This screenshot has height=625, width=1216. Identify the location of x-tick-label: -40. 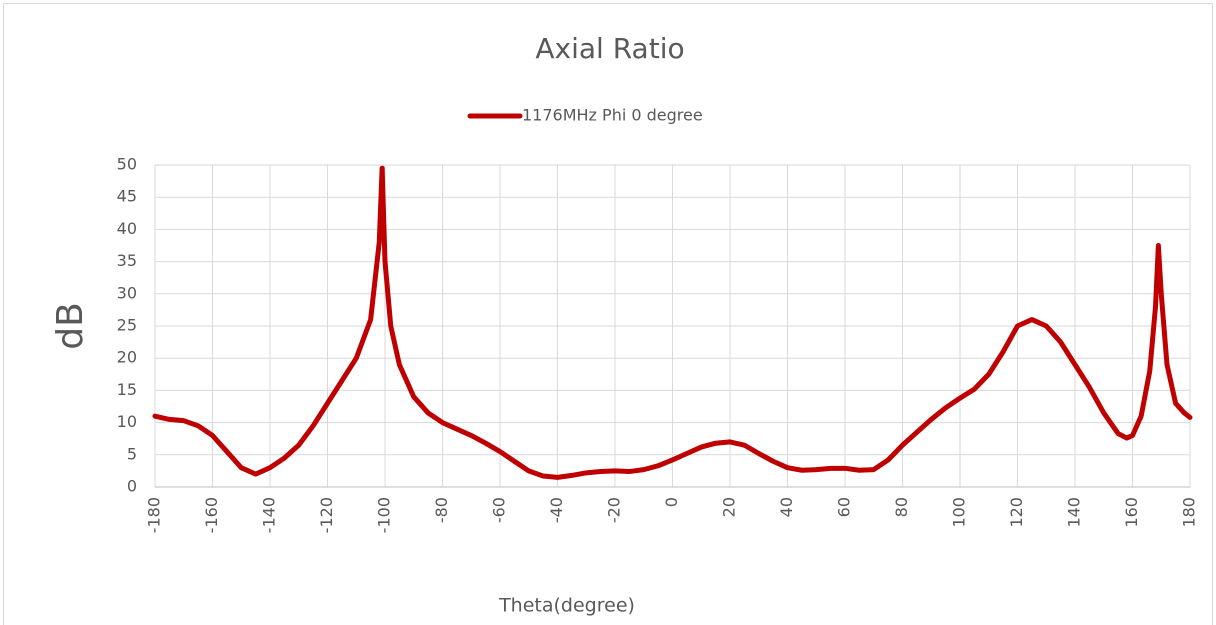
(556, 510).